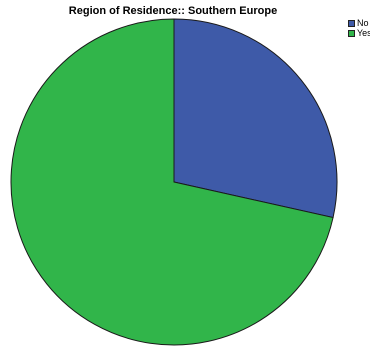  Describe the element at coordinates (351, 33) in the screenshot. I see `legend-swatch-yes` at that location.